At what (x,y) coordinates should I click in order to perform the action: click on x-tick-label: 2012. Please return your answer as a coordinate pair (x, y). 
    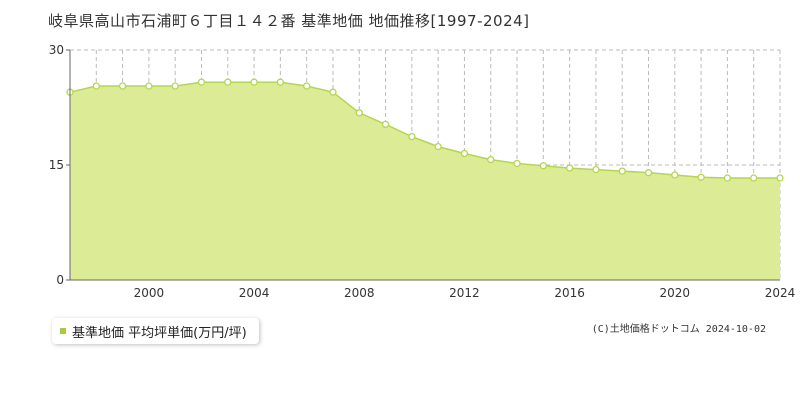
    Looking at the image, I should click on (464, 293).